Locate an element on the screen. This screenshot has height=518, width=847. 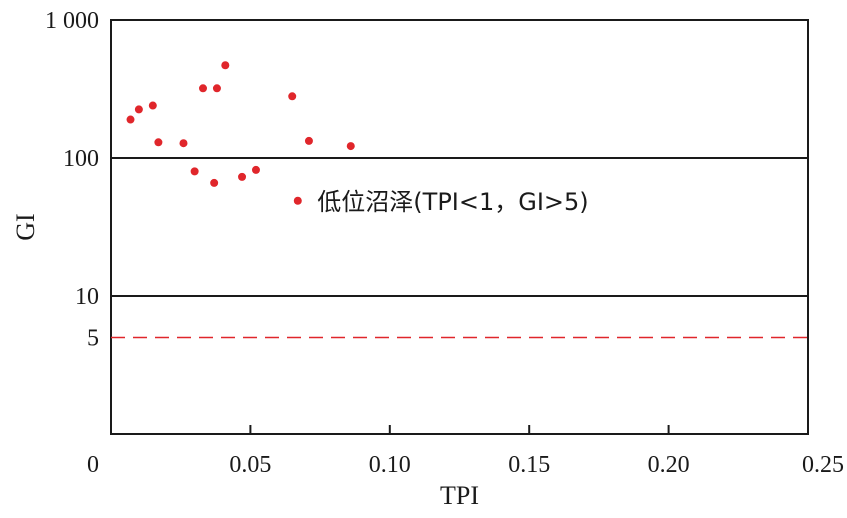
data-points is located at coordinates (240, 133).